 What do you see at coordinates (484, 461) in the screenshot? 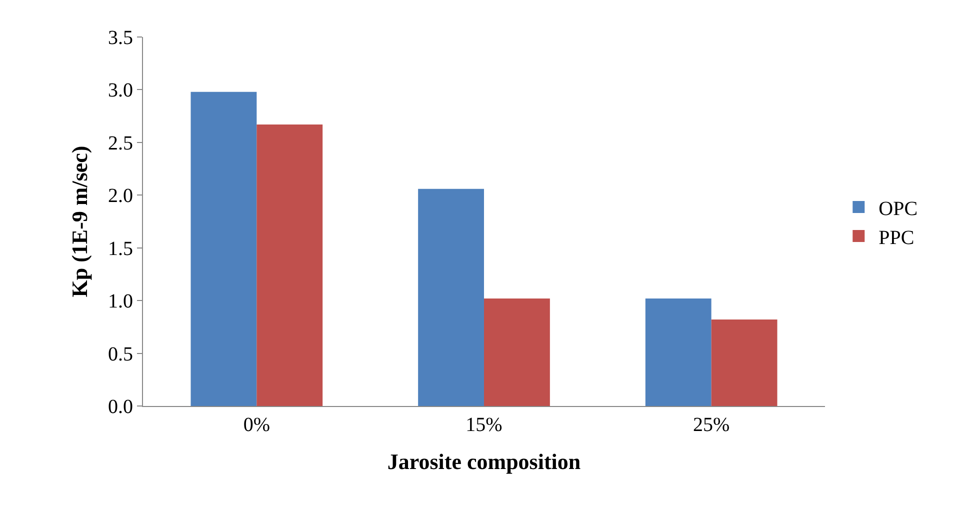
I see `x-axis-title: Jarosite composition` at bounding box center [484, 461].